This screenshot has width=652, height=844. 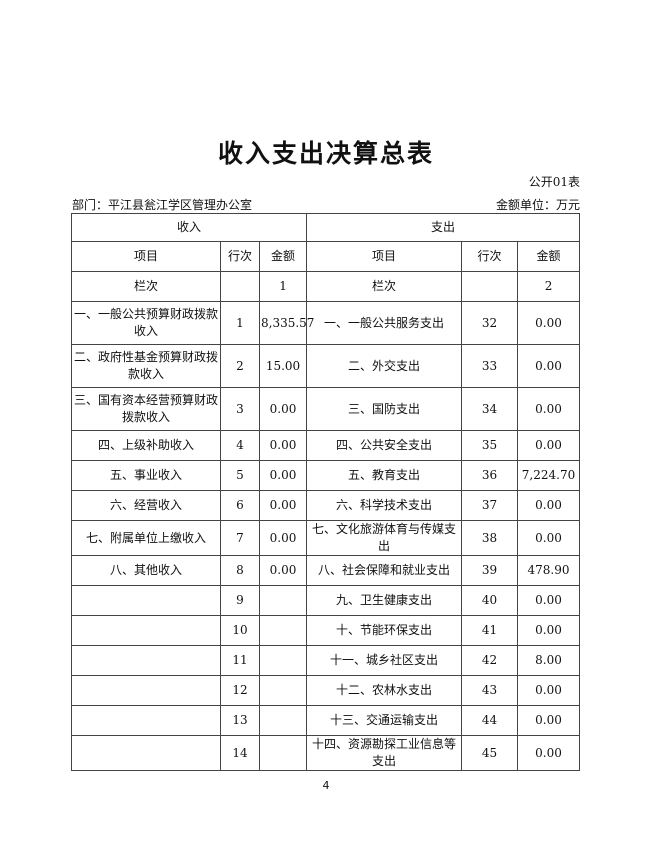 What do you see at coordinates (240, 445) in the screenshot?
I see `income-line-cell: 4` at bounding box center [240, 445].